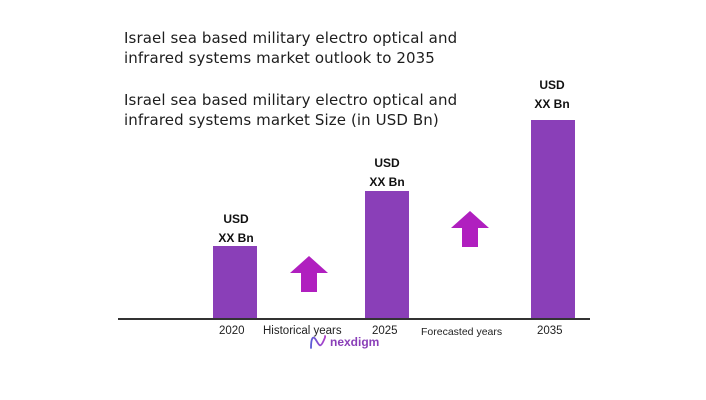  I want to click on x-label-2020: 2020, so click(232, 331).